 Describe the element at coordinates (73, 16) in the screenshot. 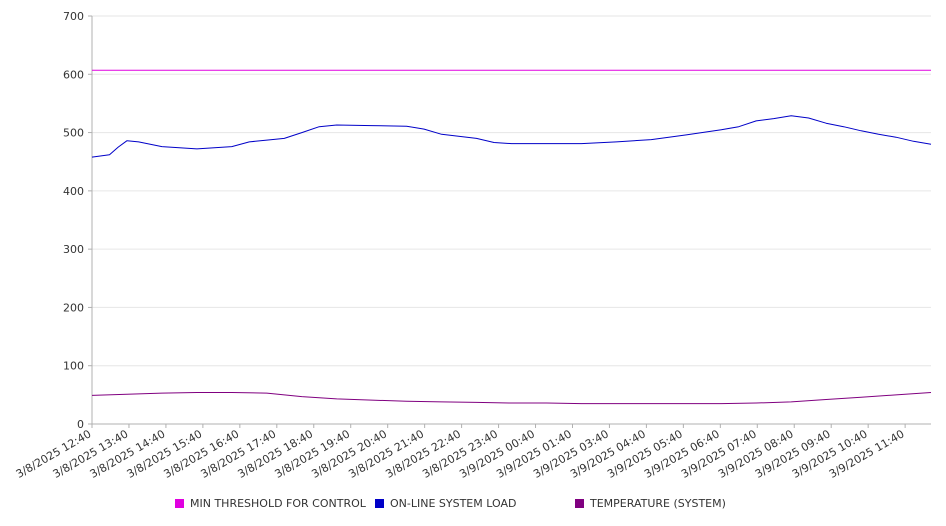

I see `y-tick-label: 700` at that location.